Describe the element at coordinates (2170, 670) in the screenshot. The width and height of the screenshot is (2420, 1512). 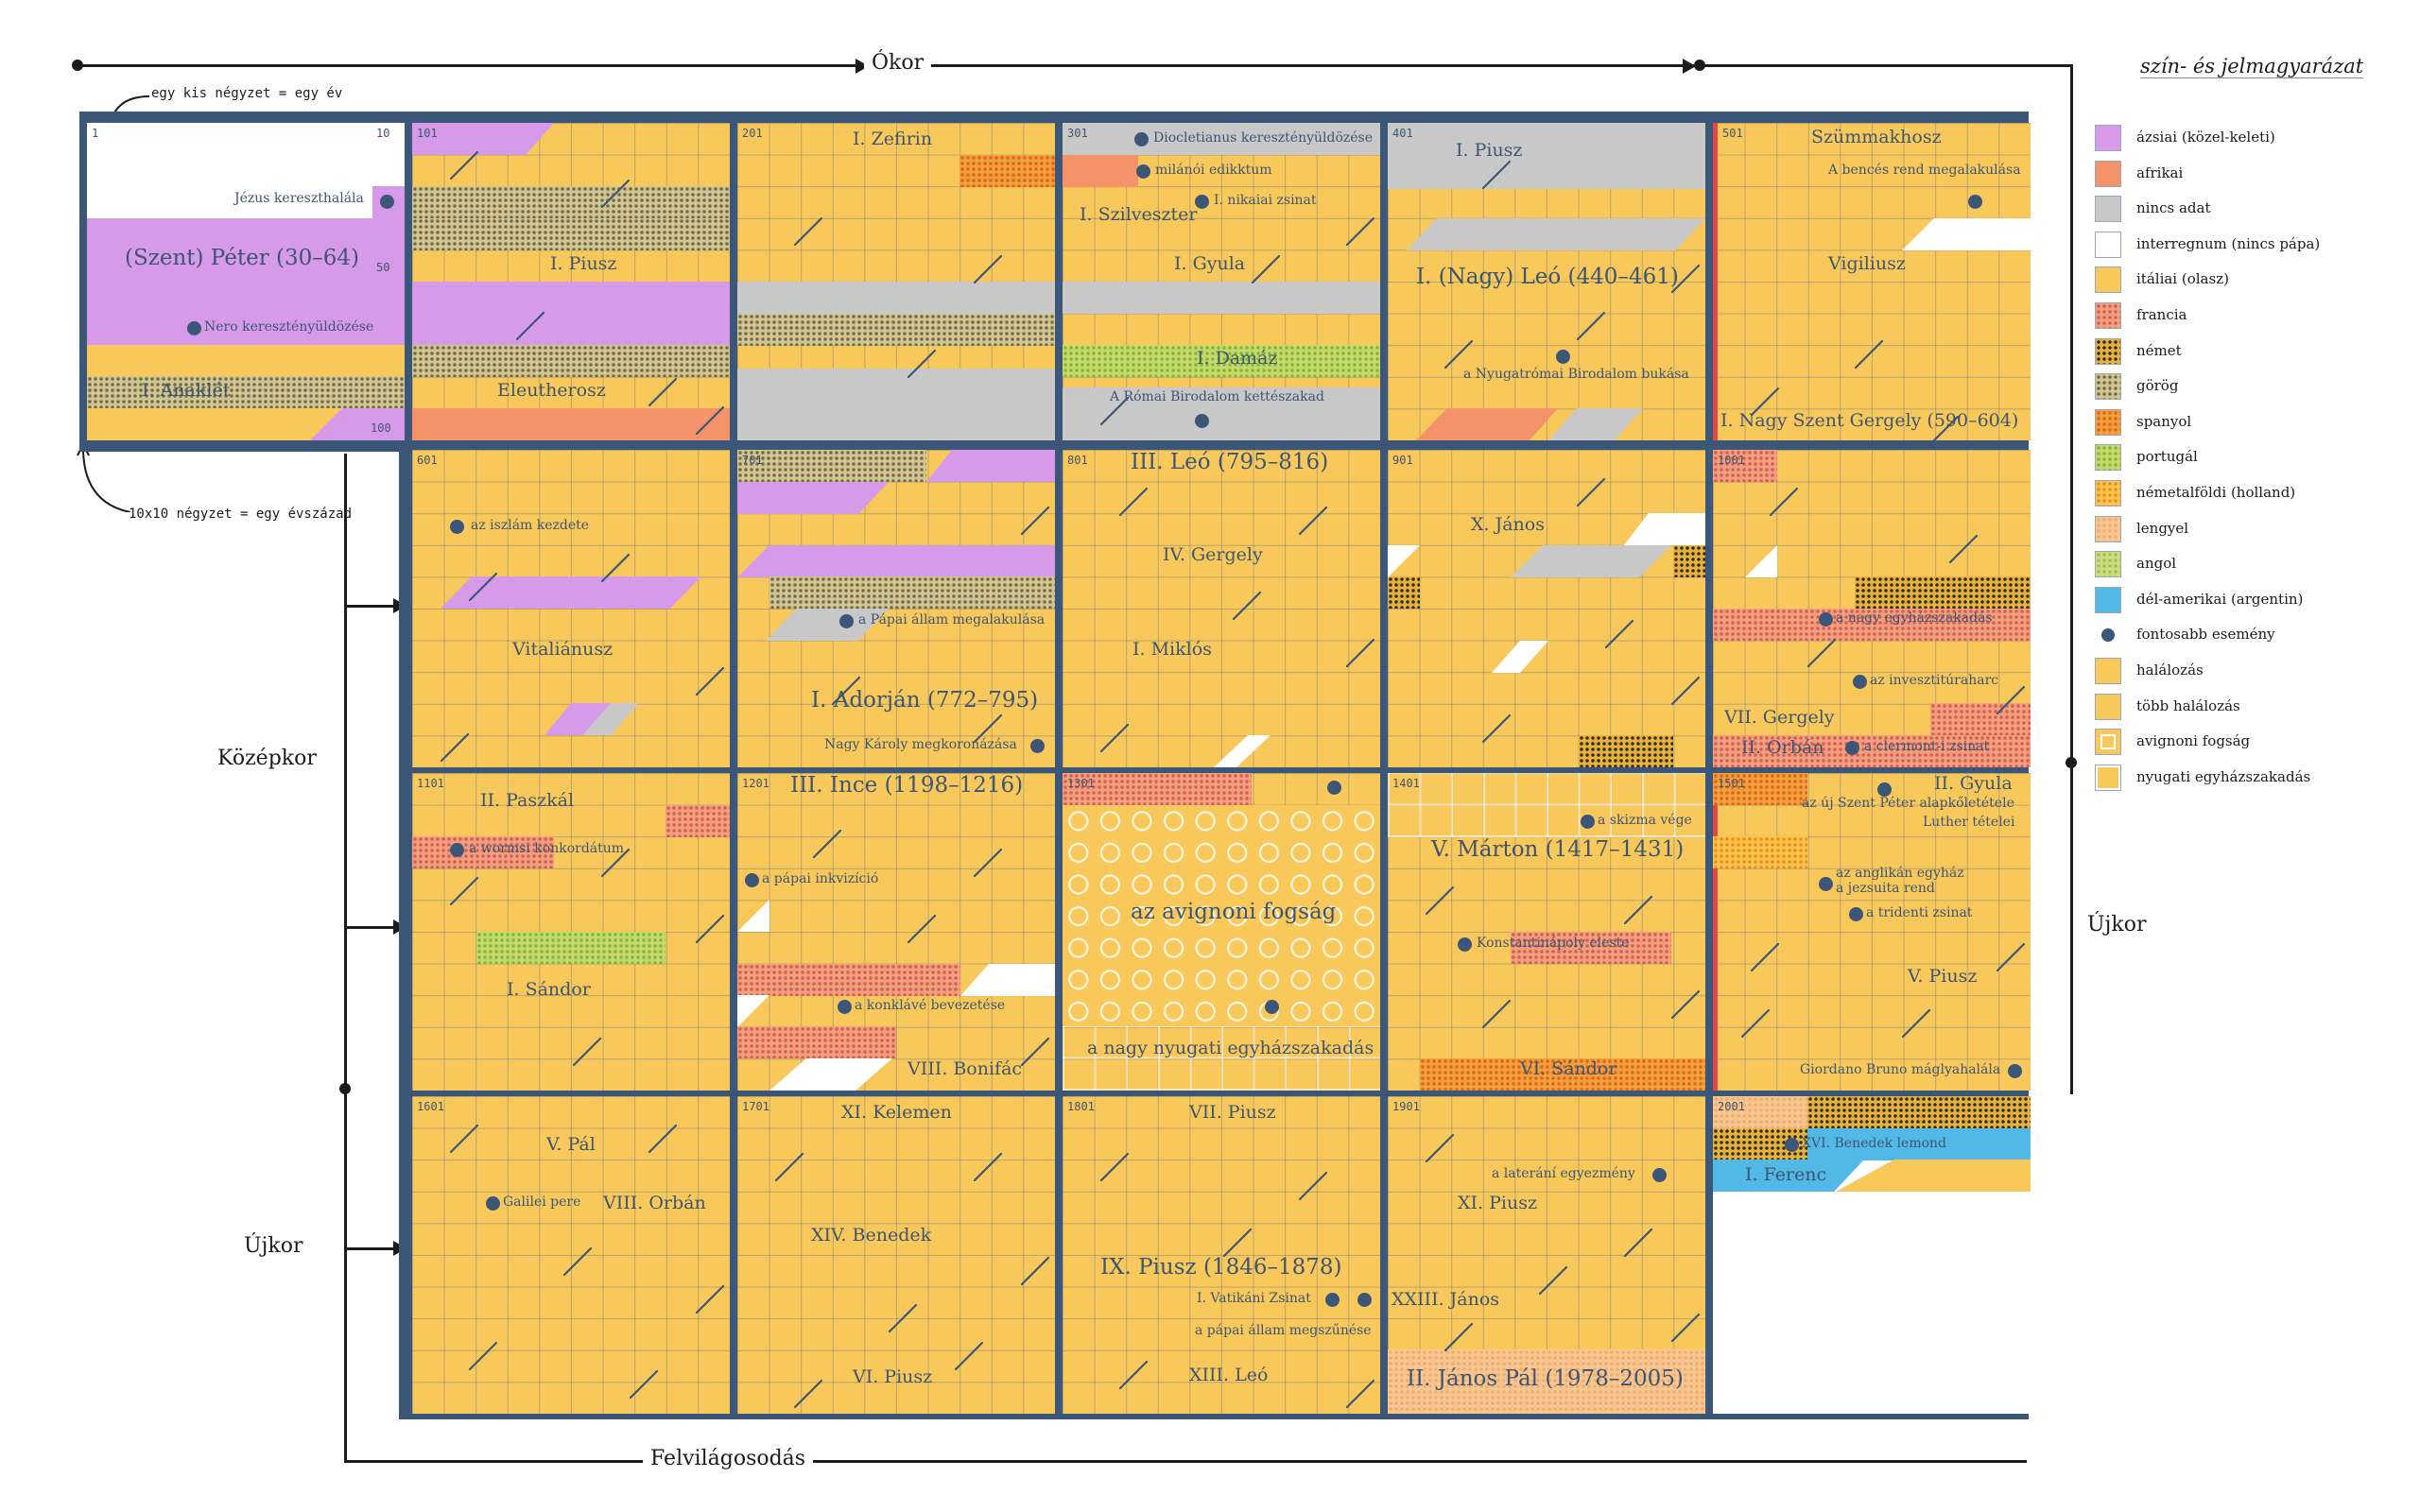
I see `legend-label: halálozás` at that location.